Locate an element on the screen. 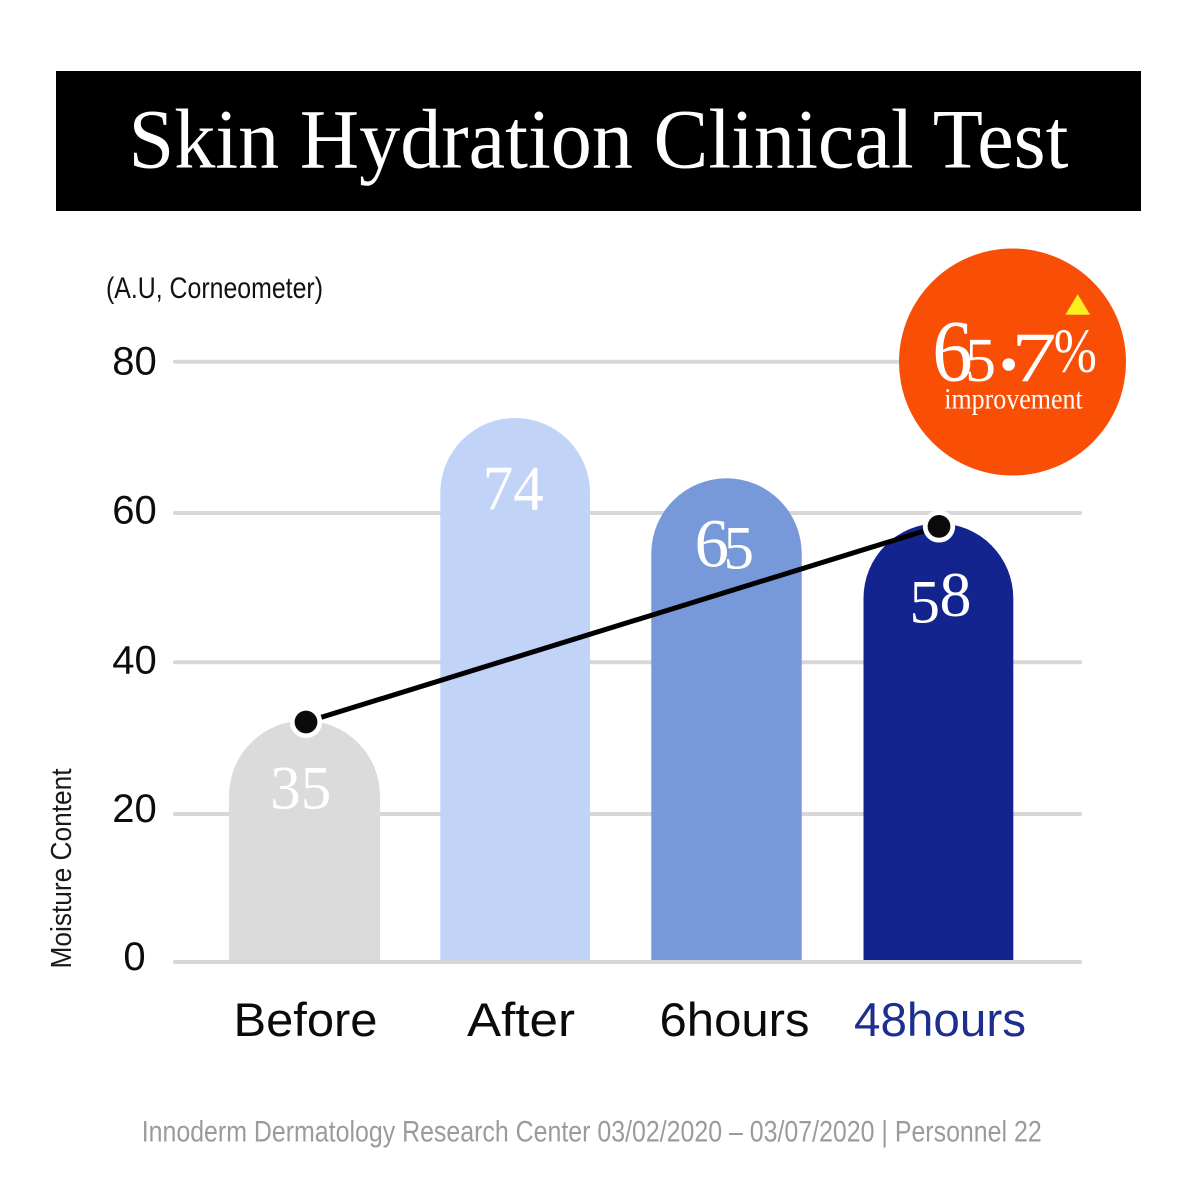  svg-text: Moisture Content is located at coordinates (62, 869).